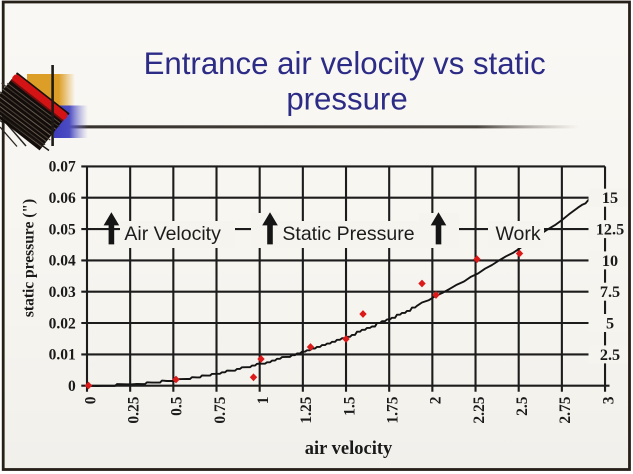 The height and width of the screenshot is (474, 633). What do you see at coordinates (610, 292) in the screenshot?
I see `svg-text: 7.5` at bounding box center [610, 292].